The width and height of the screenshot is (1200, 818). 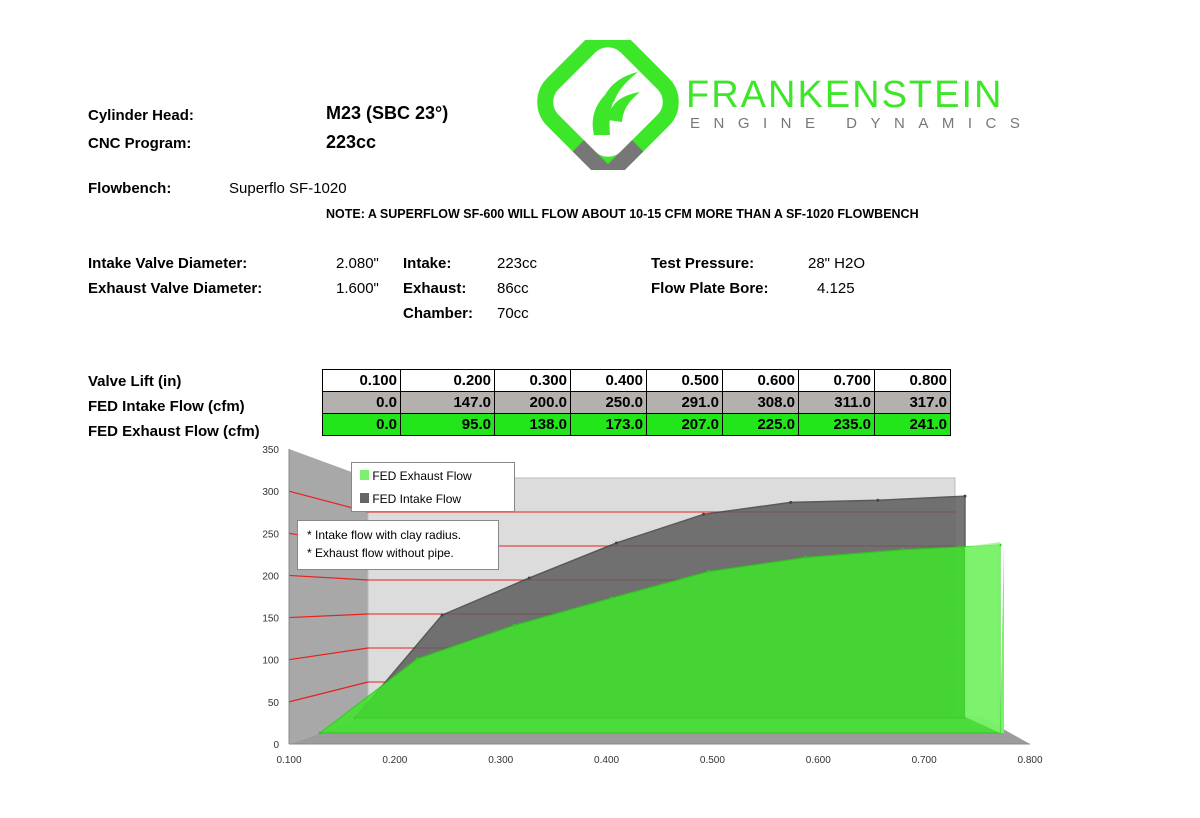 I want to click on intake-volume-label: Intake:, so click(x=427, y=263).